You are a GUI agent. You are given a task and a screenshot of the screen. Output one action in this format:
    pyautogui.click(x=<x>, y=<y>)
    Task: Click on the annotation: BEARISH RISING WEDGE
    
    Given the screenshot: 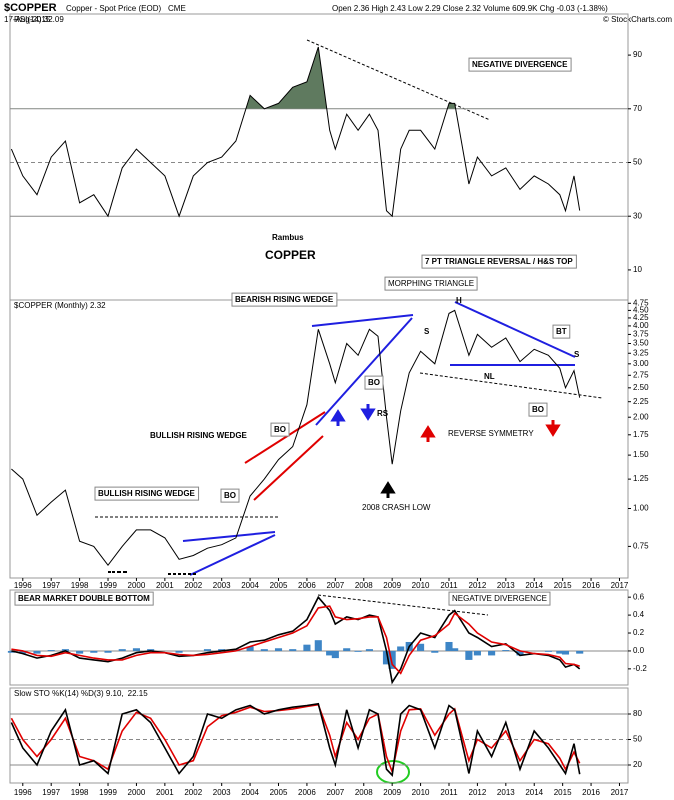 What is the action you would take?
    pyautogui.click(x=284, y=299)
    